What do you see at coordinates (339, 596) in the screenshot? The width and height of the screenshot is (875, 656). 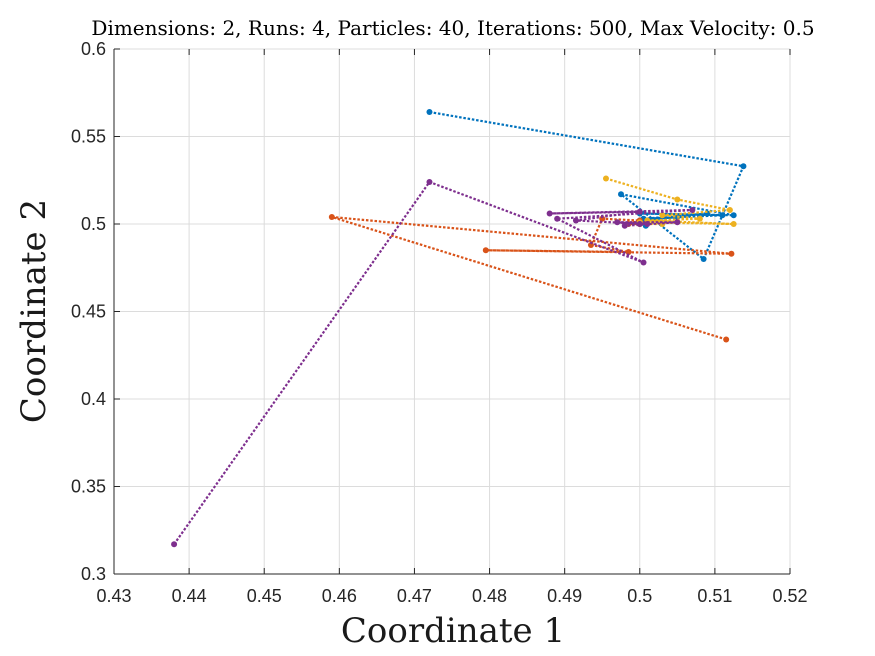 I see `x-tick-label: 0.46` at bounding box center [339, 596].